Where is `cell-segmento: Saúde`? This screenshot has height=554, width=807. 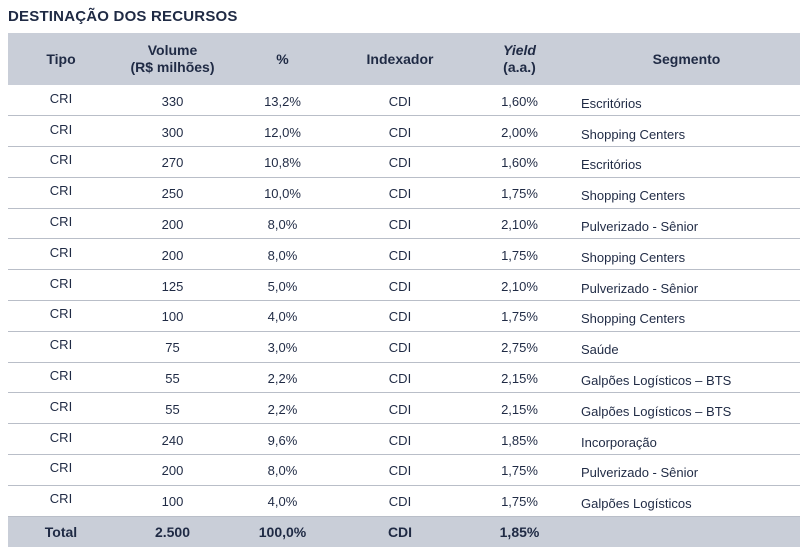
cell-segmento: Saúde is located at coordinates (600, 350).